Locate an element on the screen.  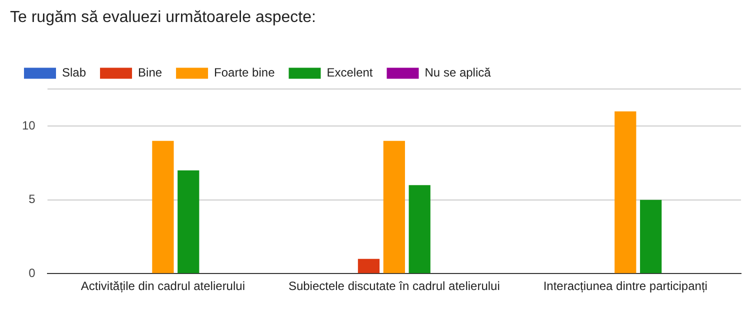
x-tick-label: Subiectele discutate în cadrul atelierului is located at coordinates (394, 286).